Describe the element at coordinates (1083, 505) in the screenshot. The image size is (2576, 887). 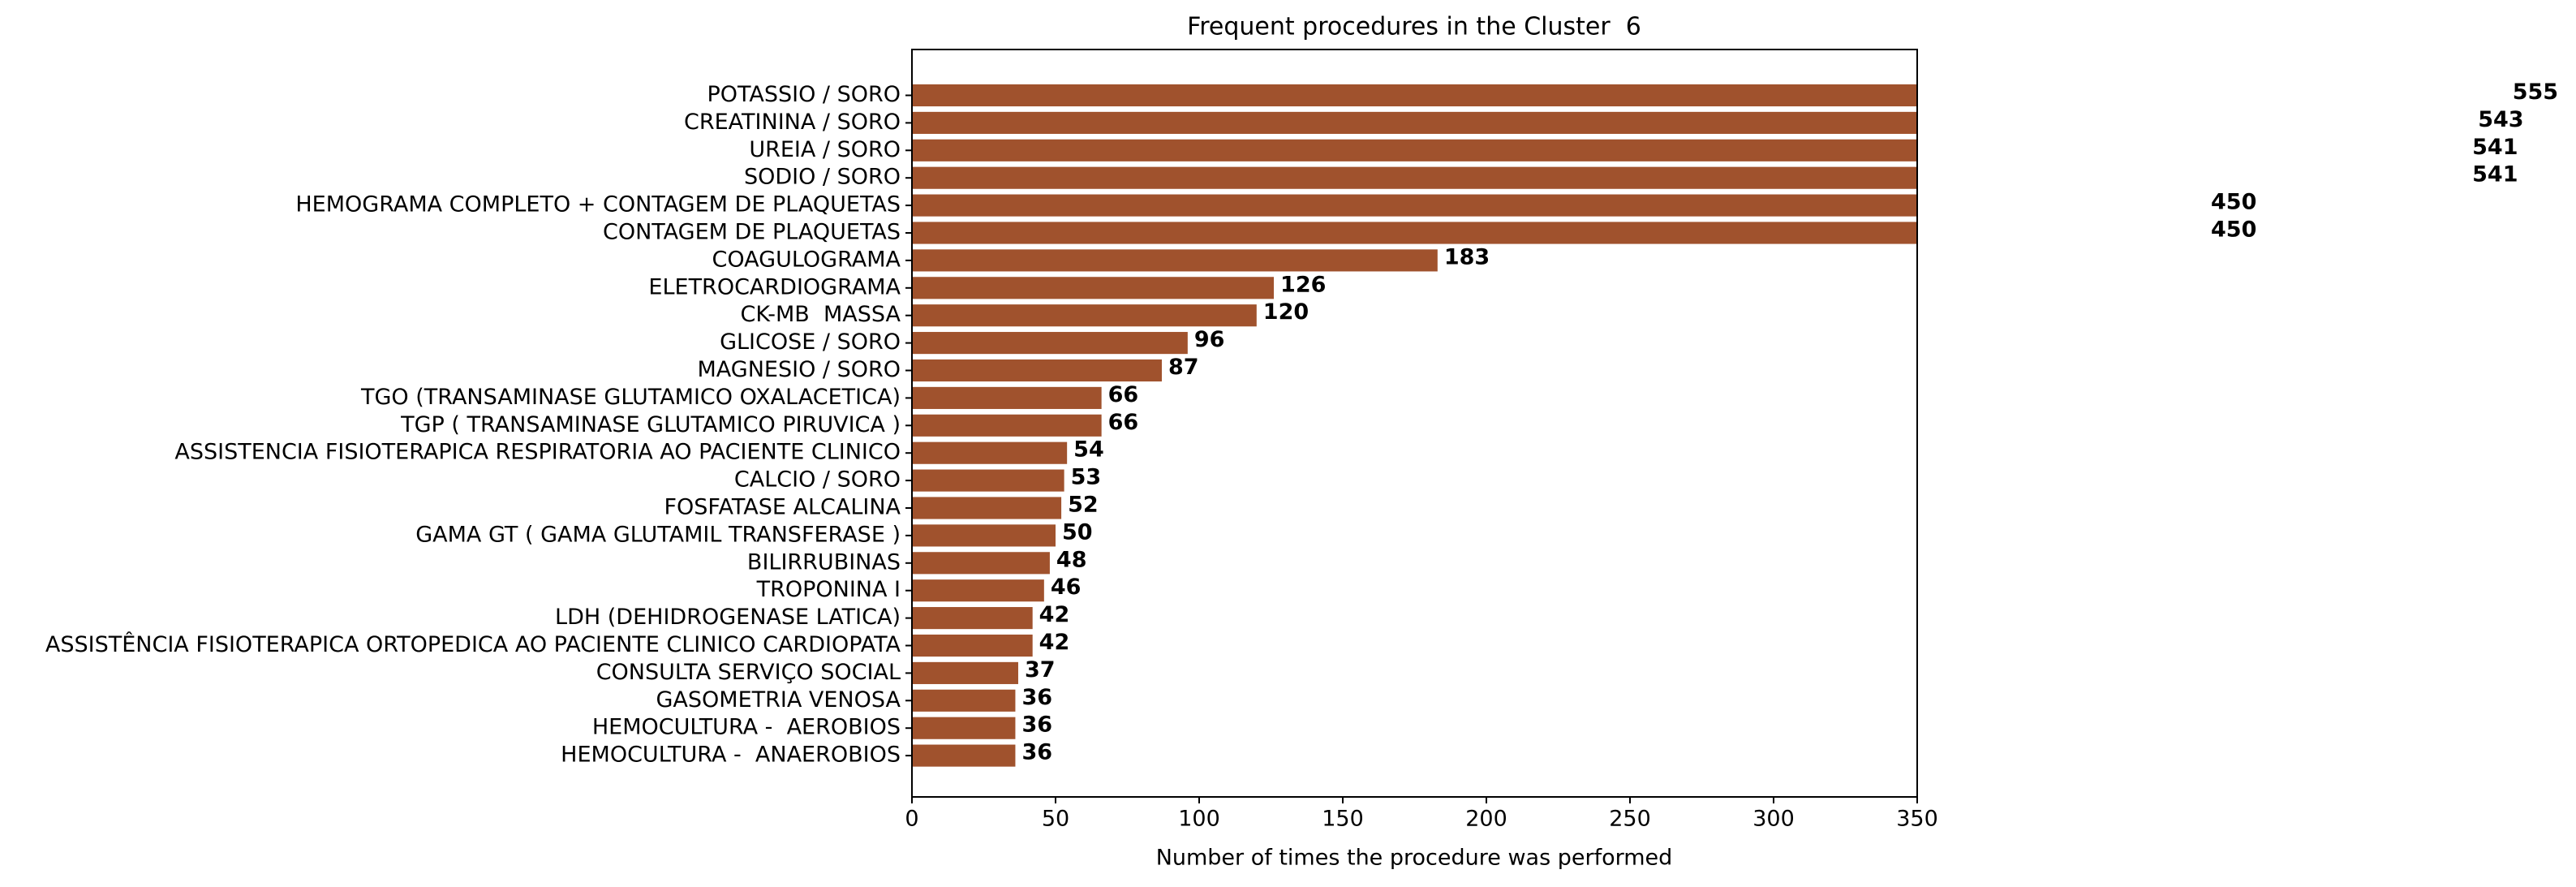
I see `value-label: 52` at that location.